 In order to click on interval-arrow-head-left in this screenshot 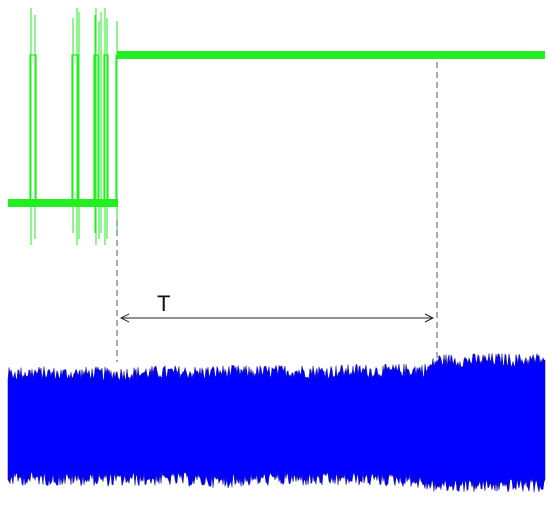, I will do `click(124, 318)`.